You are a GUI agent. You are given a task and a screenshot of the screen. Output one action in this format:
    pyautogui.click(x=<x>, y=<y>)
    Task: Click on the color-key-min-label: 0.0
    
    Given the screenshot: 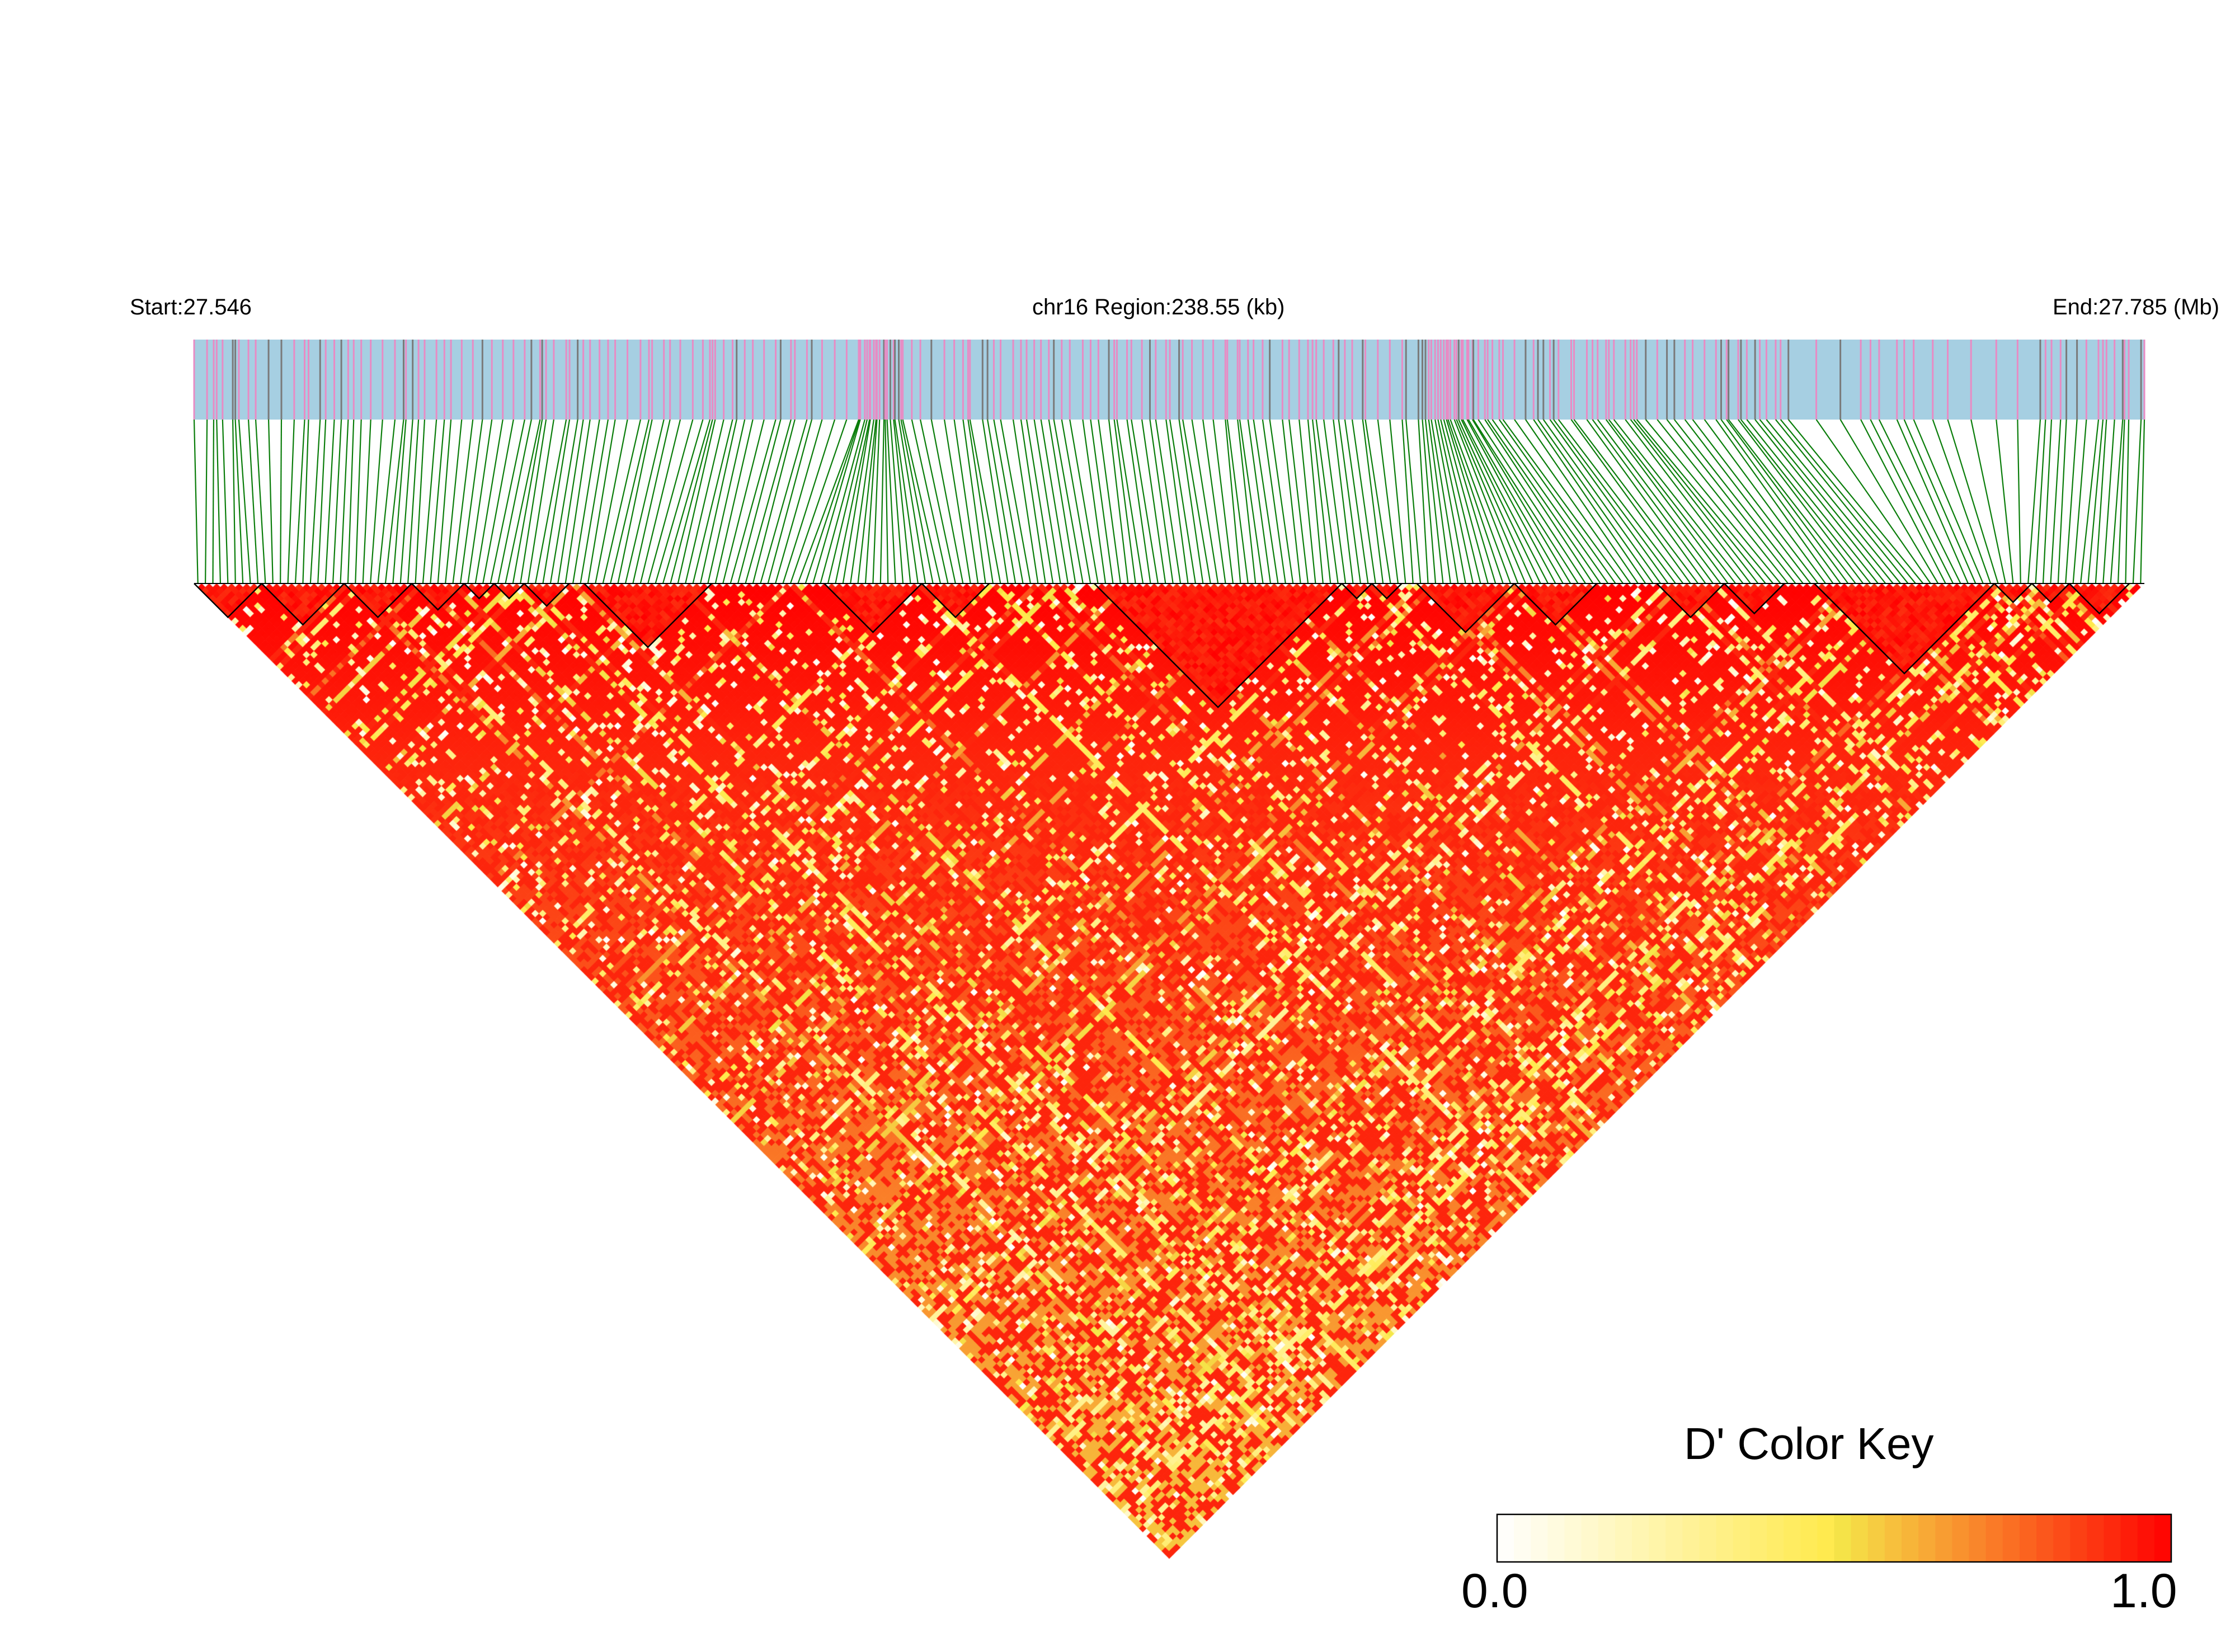 What is the action you would take?
    pyautogui.click(x=1494, y=1591)
    